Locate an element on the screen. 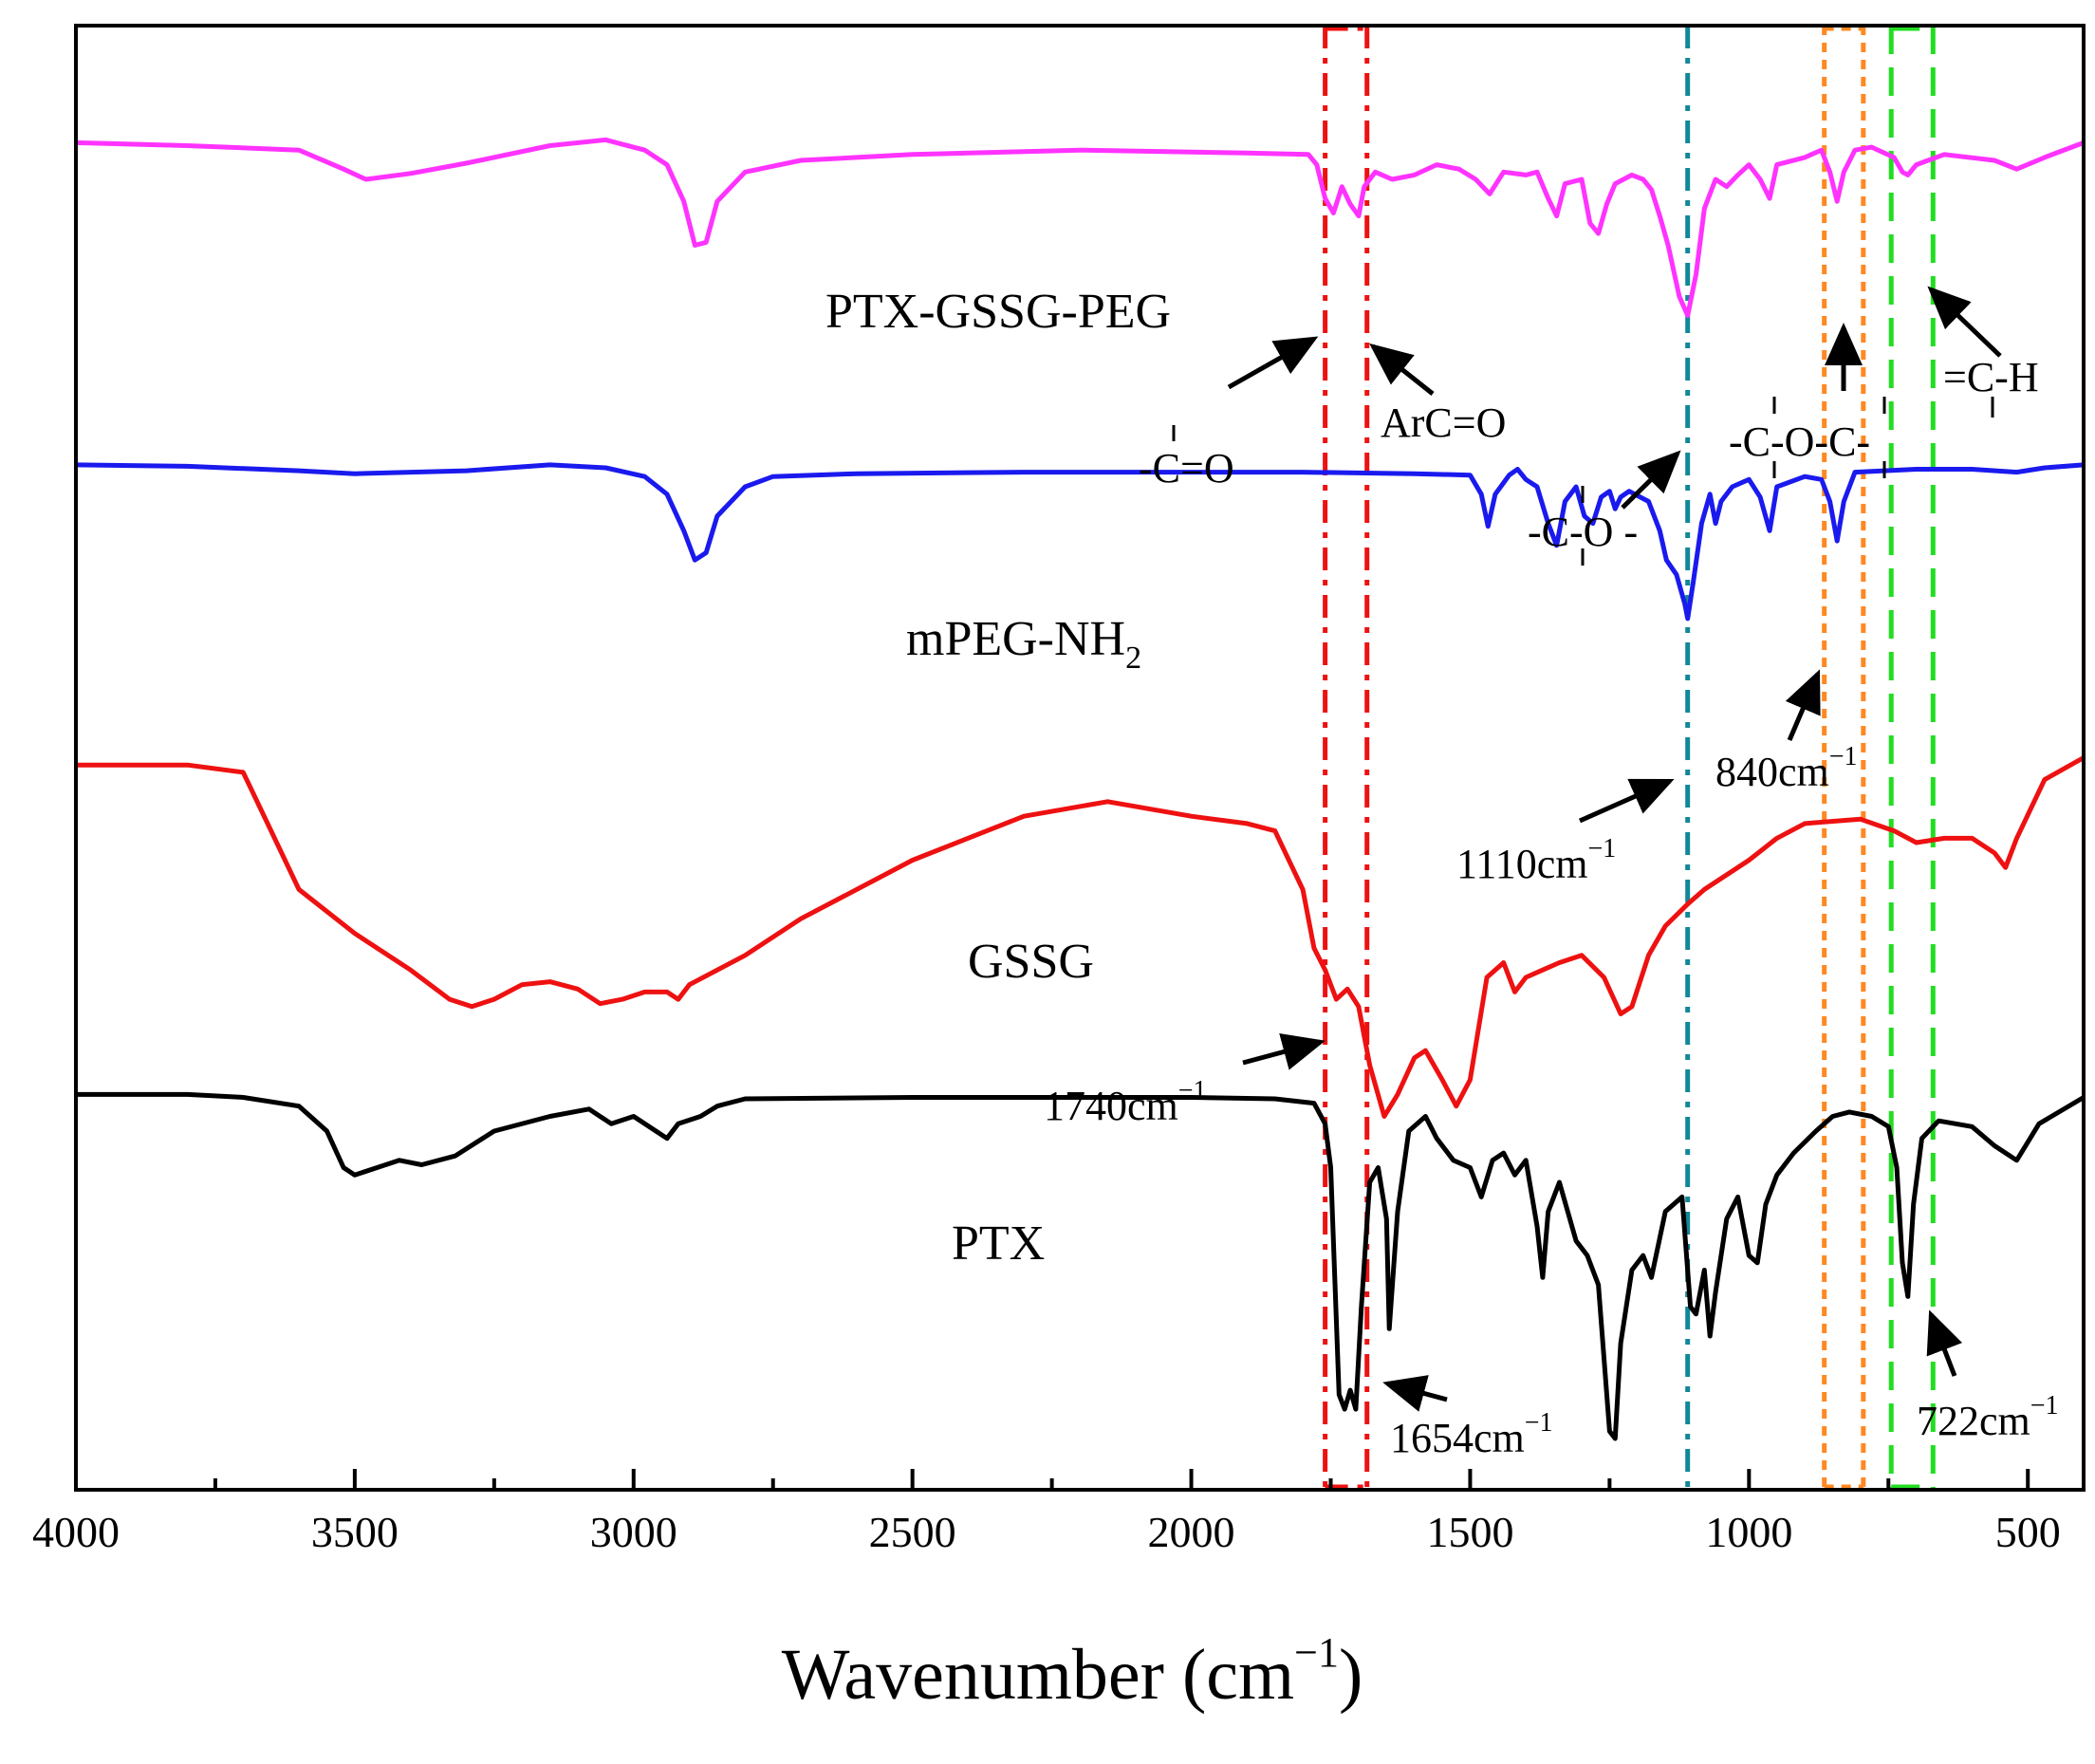  svg-text: -C-O - is located at coordinates (1583, 532).